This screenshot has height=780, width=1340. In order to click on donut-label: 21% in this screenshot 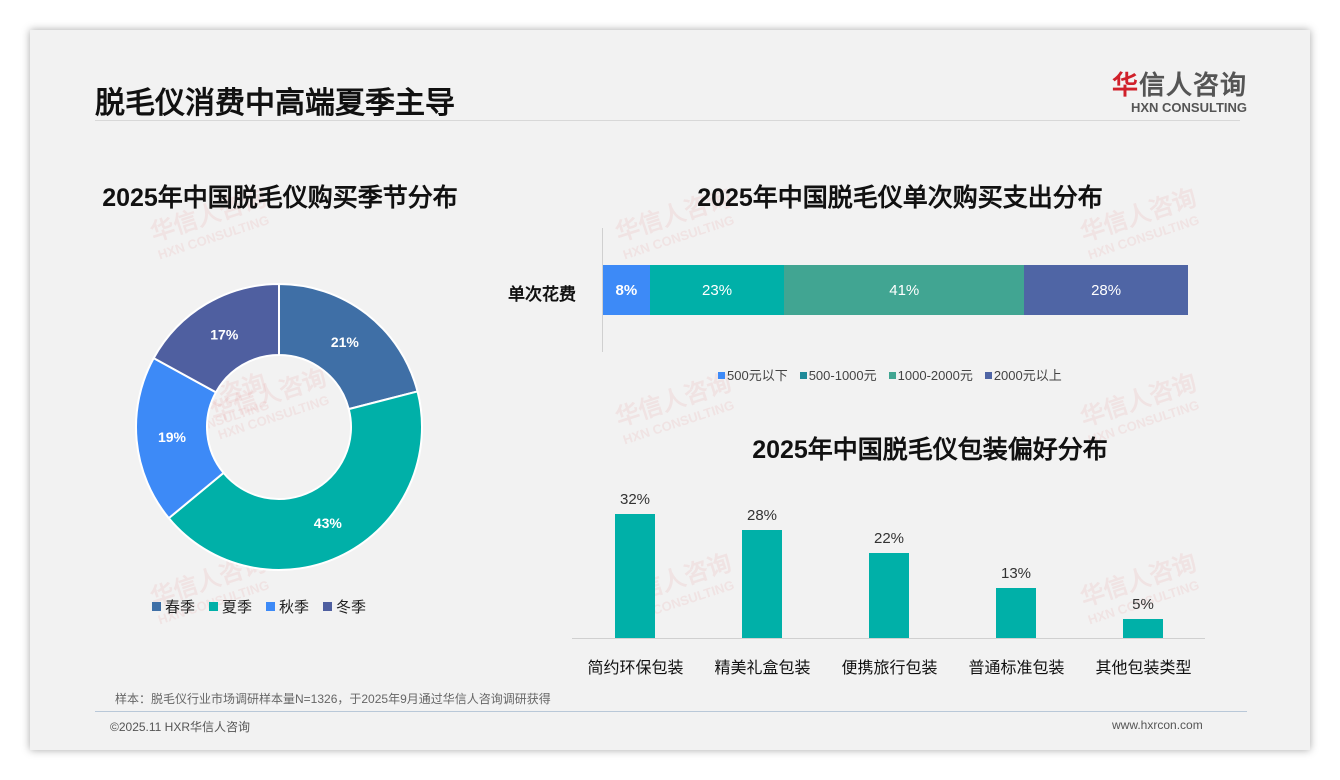, I will do `click(345, 342)`.